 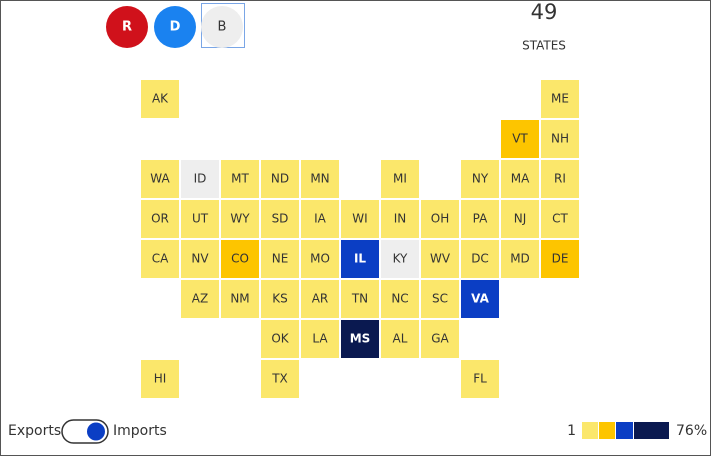 I want to click on state-label: OR, so click(x=160, y=219).